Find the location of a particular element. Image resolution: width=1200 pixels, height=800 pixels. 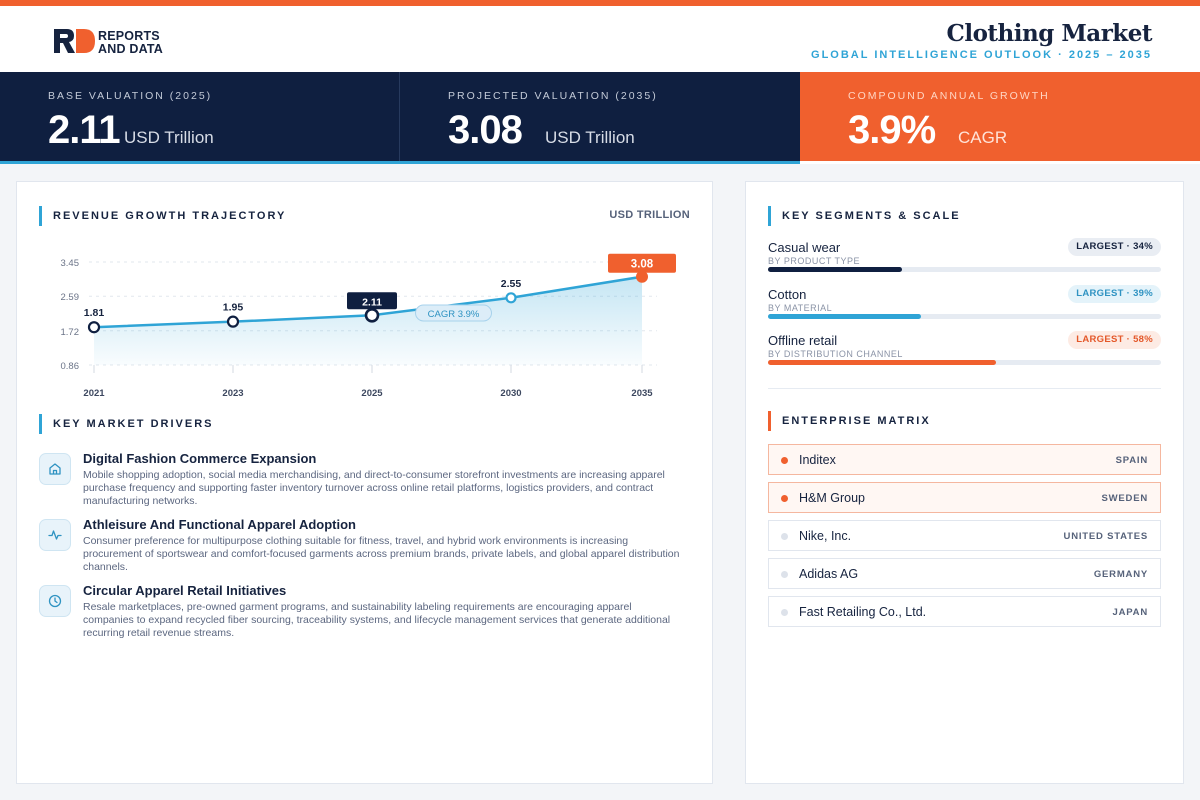

kpi-base-valuation: BASE VALUATION (2025) 2.11 USD Trillion is located at coordinates (200, 118).